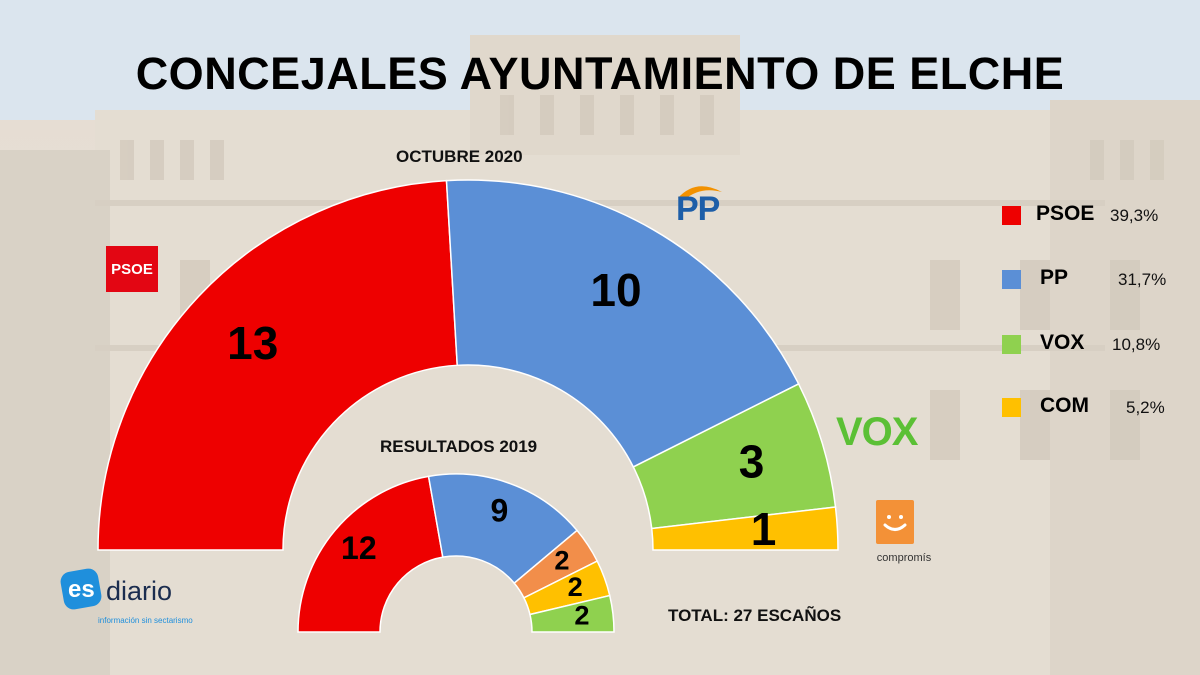 The height and width of the screenshot is (675, 1200). Describe the element at coordinates (1011, 344) in the screenshot. I see `legend-swatch-vox` at that location.